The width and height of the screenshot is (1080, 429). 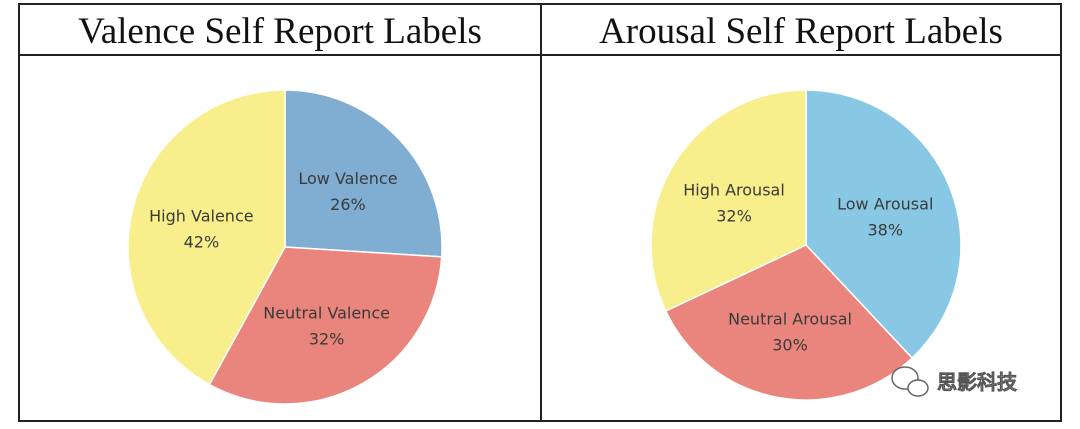 What do you see at coordinates (202, 242) in the screenshot?
I see `slice-value-label: 42%` at bounding box center [202, 242].